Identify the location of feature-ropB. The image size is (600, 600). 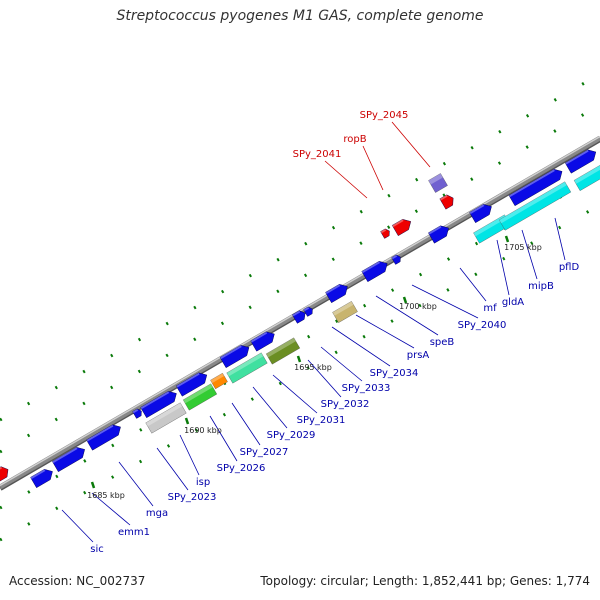
(401, 227).